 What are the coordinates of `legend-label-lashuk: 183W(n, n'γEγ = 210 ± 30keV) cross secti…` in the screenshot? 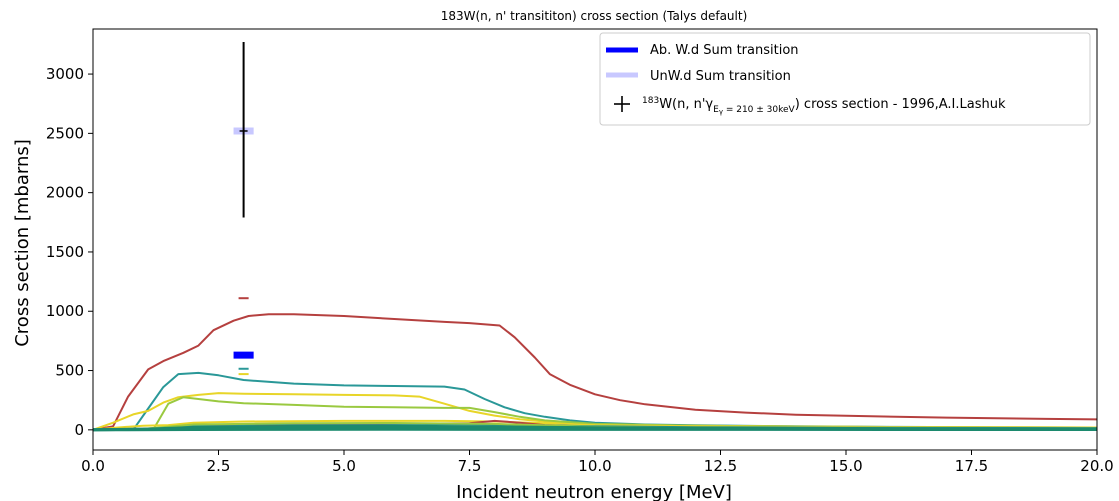 It's located at (824, 106).